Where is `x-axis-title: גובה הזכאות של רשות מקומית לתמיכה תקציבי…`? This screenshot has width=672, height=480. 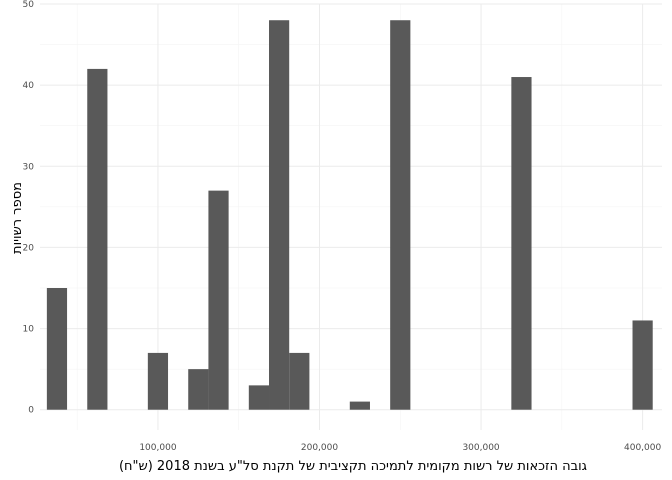 x-axis-title: גובה הזכאות של רשות מקומית לתמיכה תקציבי… is located at coordinates (353, 466).